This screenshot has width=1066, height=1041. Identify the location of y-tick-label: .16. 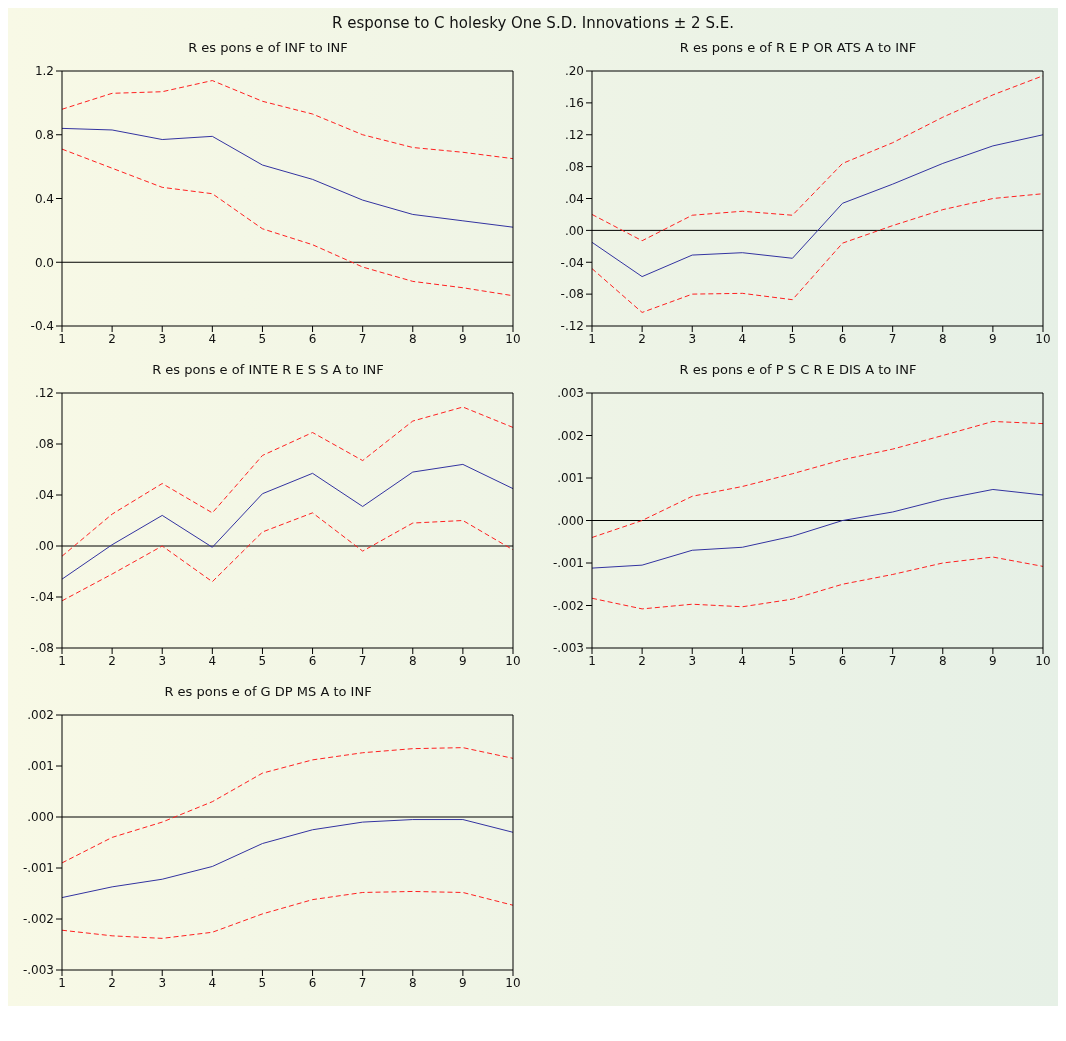
(574, 103).